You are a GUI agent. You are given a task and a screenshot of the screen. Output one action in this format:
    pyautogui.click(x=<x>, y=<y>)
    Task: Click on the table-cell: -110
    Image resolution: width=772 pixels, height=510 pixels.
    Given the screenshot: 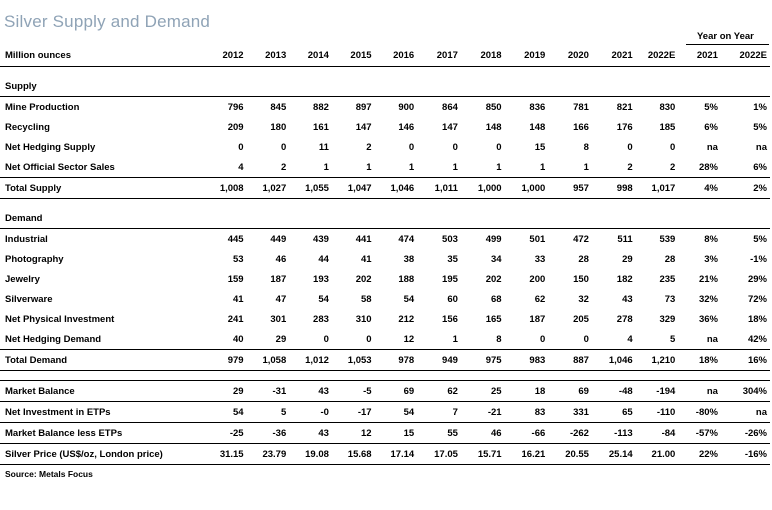 What is the action you would take?
    pyautogui.click(x=657, y=412)
    